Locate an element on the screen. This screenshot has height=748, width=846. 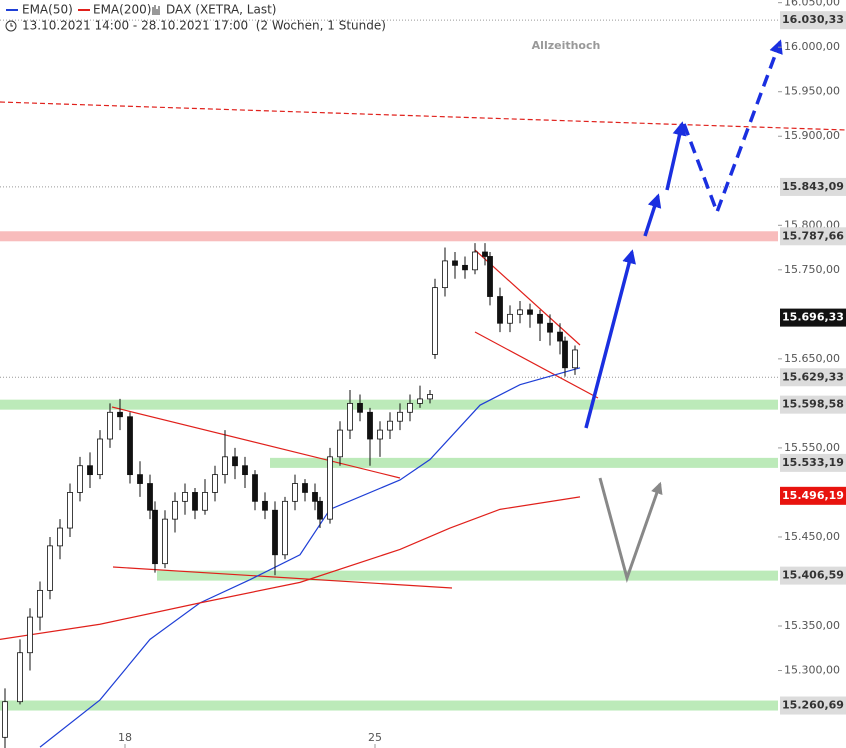
level-label: 15.787,66 is located at coordinates (813, 235).